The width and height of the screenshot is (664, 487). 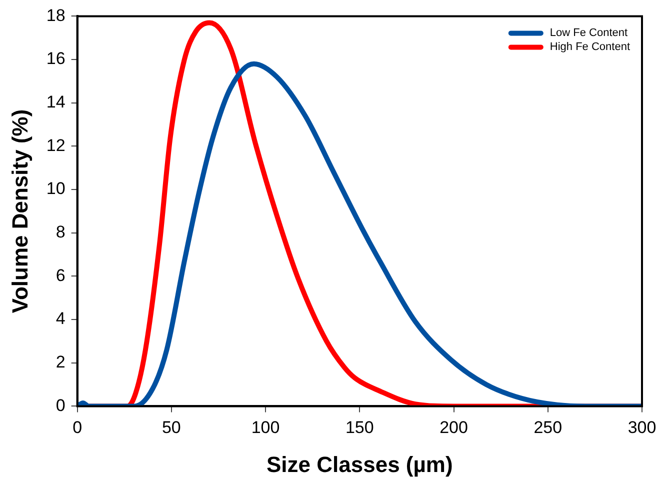 What do you see at coordinates (56, 58) in the screenshot?
I see `y-tick-label: 16` at bounding box center [56, 58].